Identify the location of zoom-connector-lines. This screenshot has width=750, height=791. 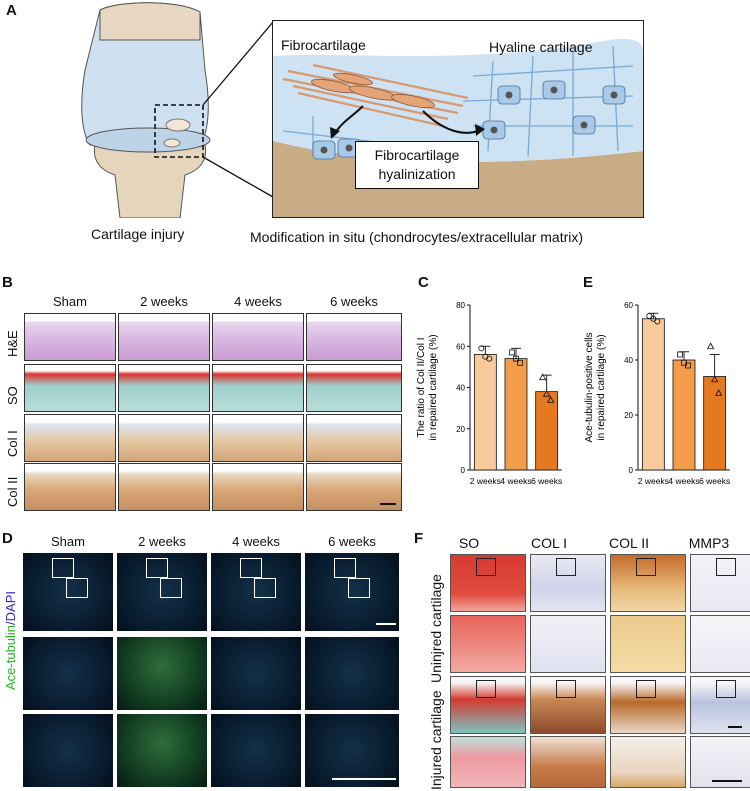
(238, 109).